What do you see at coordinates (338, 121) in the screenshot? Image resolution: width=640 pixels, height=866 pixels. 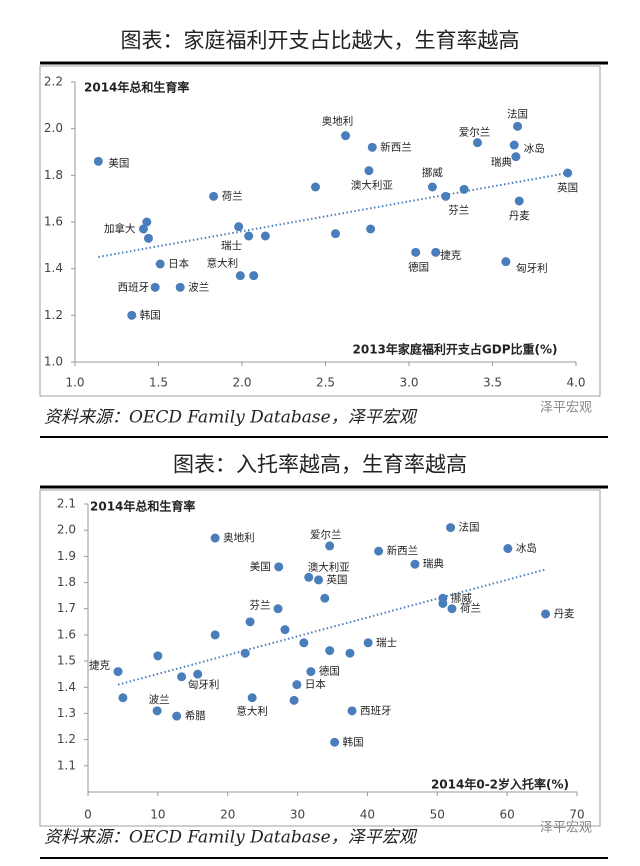 I see `point-label: 奥地利` at bounding box center [338, 121].